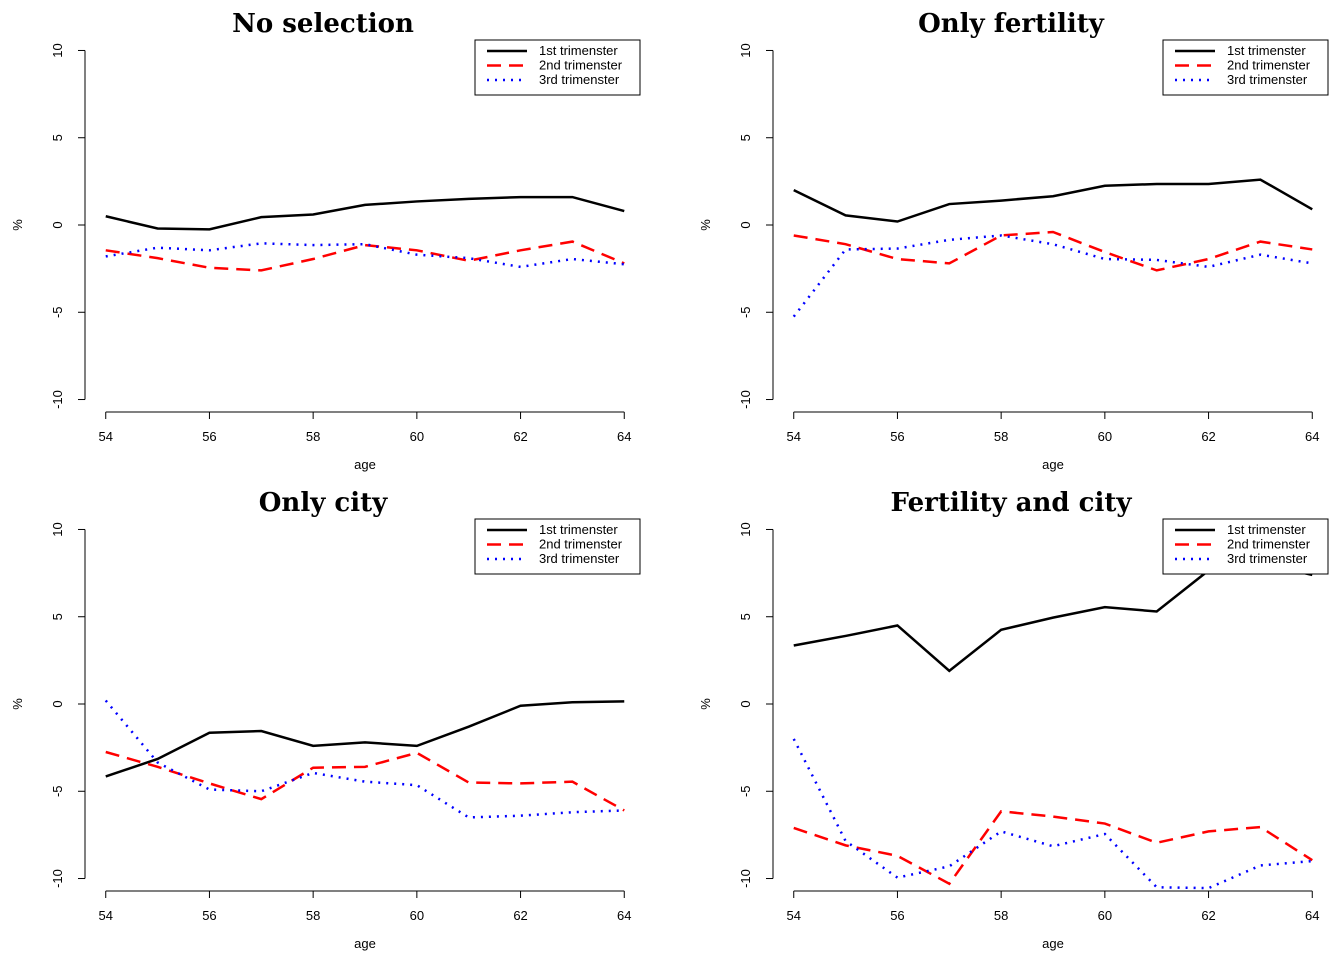  What do you see at coordinates (1012, 503) in the screenshot?
I see `chart-title: Fertility and city` at bounding box center [1012, 503].